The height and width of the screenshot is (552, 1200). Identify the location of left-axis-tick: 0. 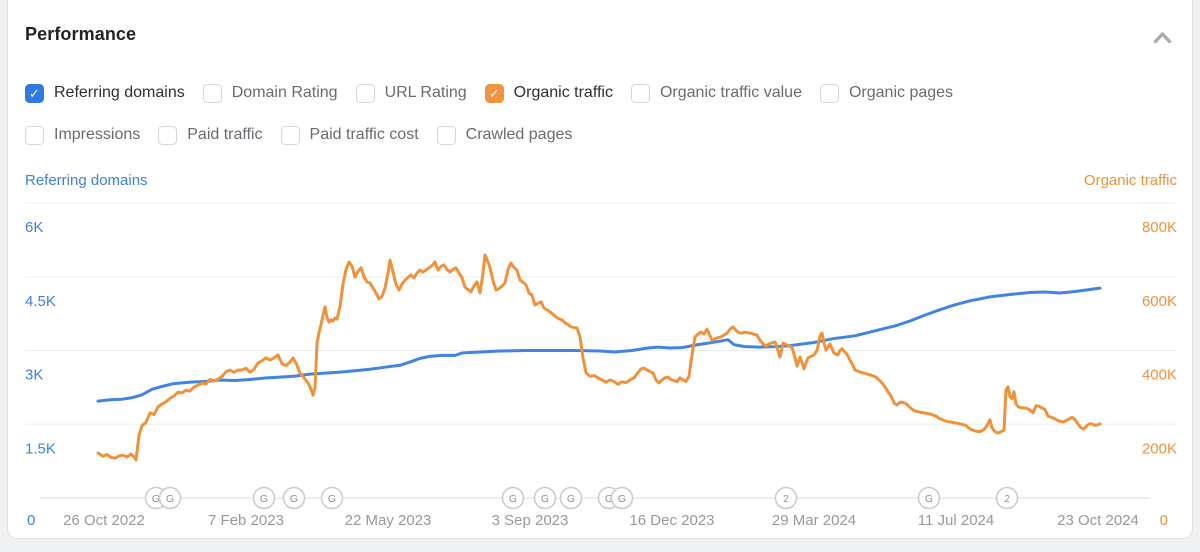
(31, 520).